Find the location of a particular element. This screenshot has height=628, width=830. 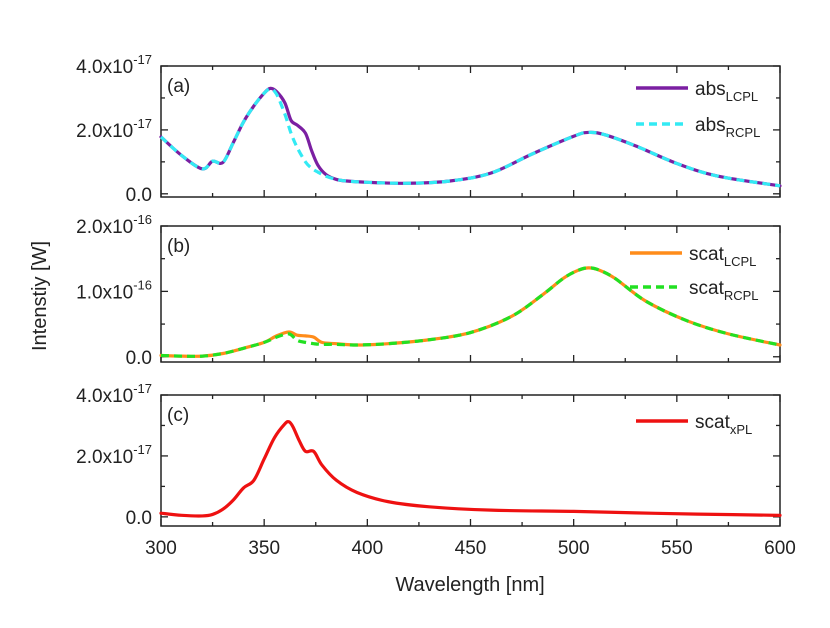

x-tick-label-400: 400 is located at coordinates (367, 548).